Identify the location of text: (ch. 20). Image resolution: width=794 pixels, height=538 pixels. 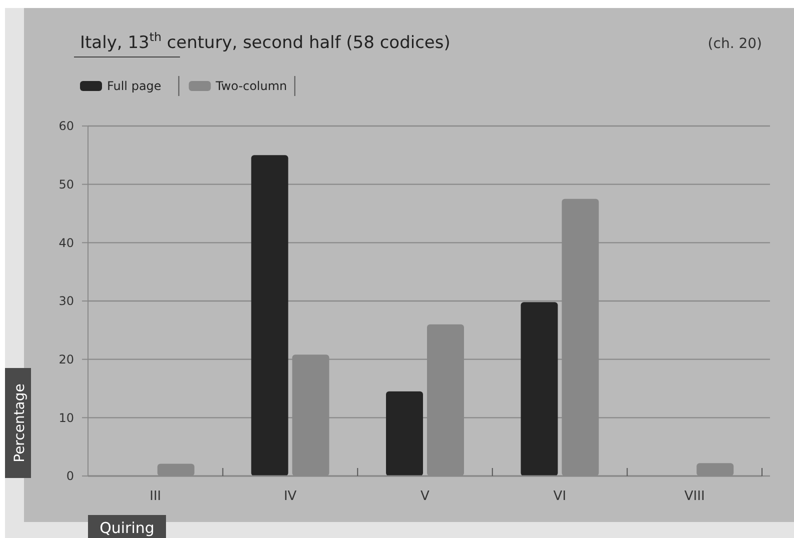
(735, 44).